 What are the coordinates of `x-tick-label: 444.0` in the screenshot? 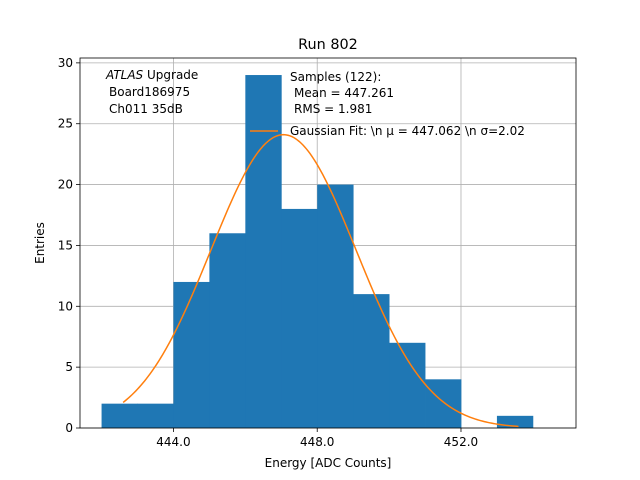 It's located at (173, 442).